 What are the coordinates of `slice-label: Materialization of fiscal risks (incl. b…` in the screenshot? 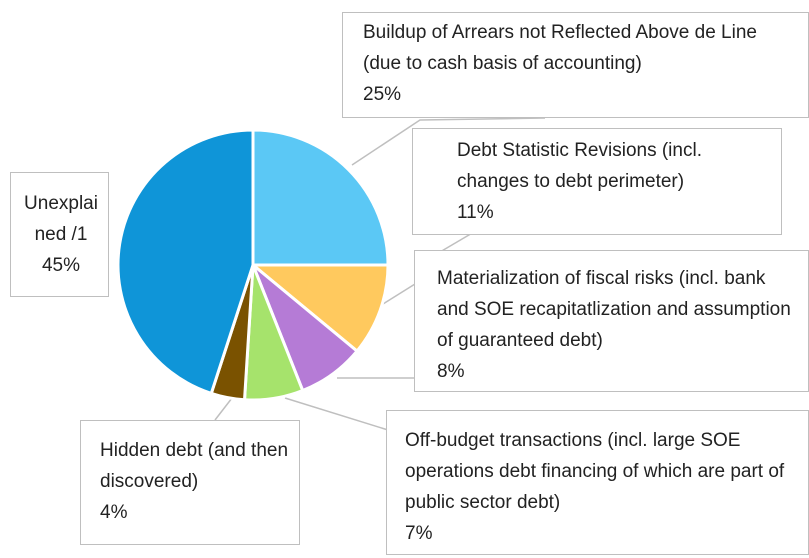 It's located at (614, 309).